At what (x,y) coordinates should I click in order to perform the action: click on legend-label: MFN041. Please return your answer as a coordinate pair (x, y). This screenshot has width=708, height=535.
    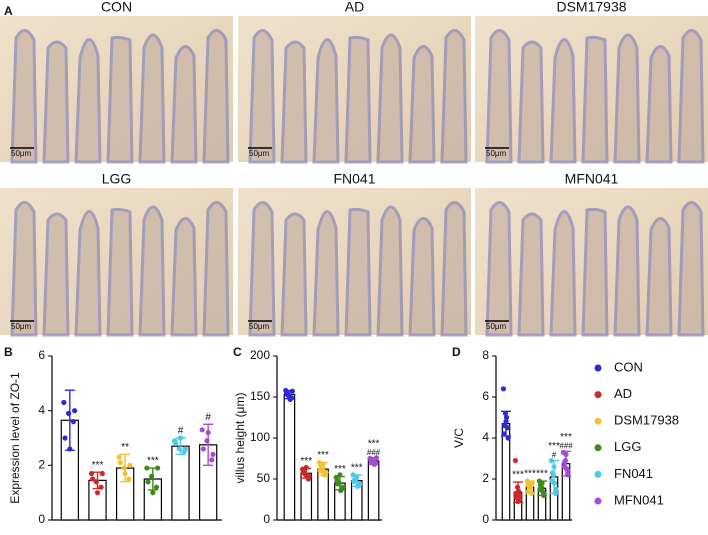
    Looking at the image, I should click on (639, 499).